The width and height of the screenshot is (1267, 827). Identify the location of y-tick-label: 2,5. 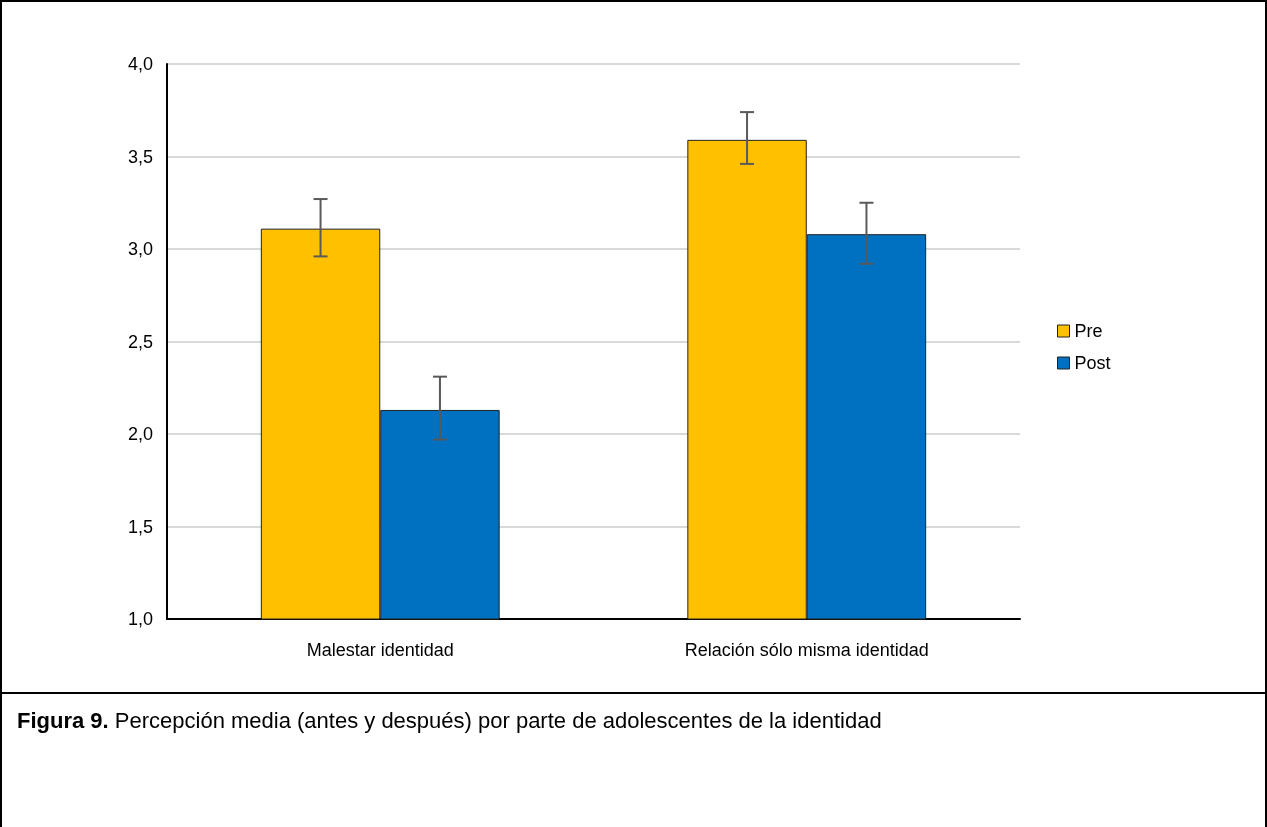
(140, 341).